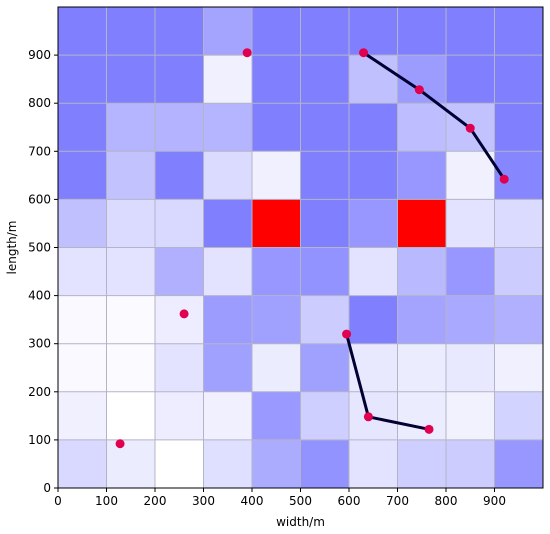 This screenshot has height=534, width=550. Describe the element at coordinates (47, 488) in the screenshot. I see `y-tick-label: 0` at that location.